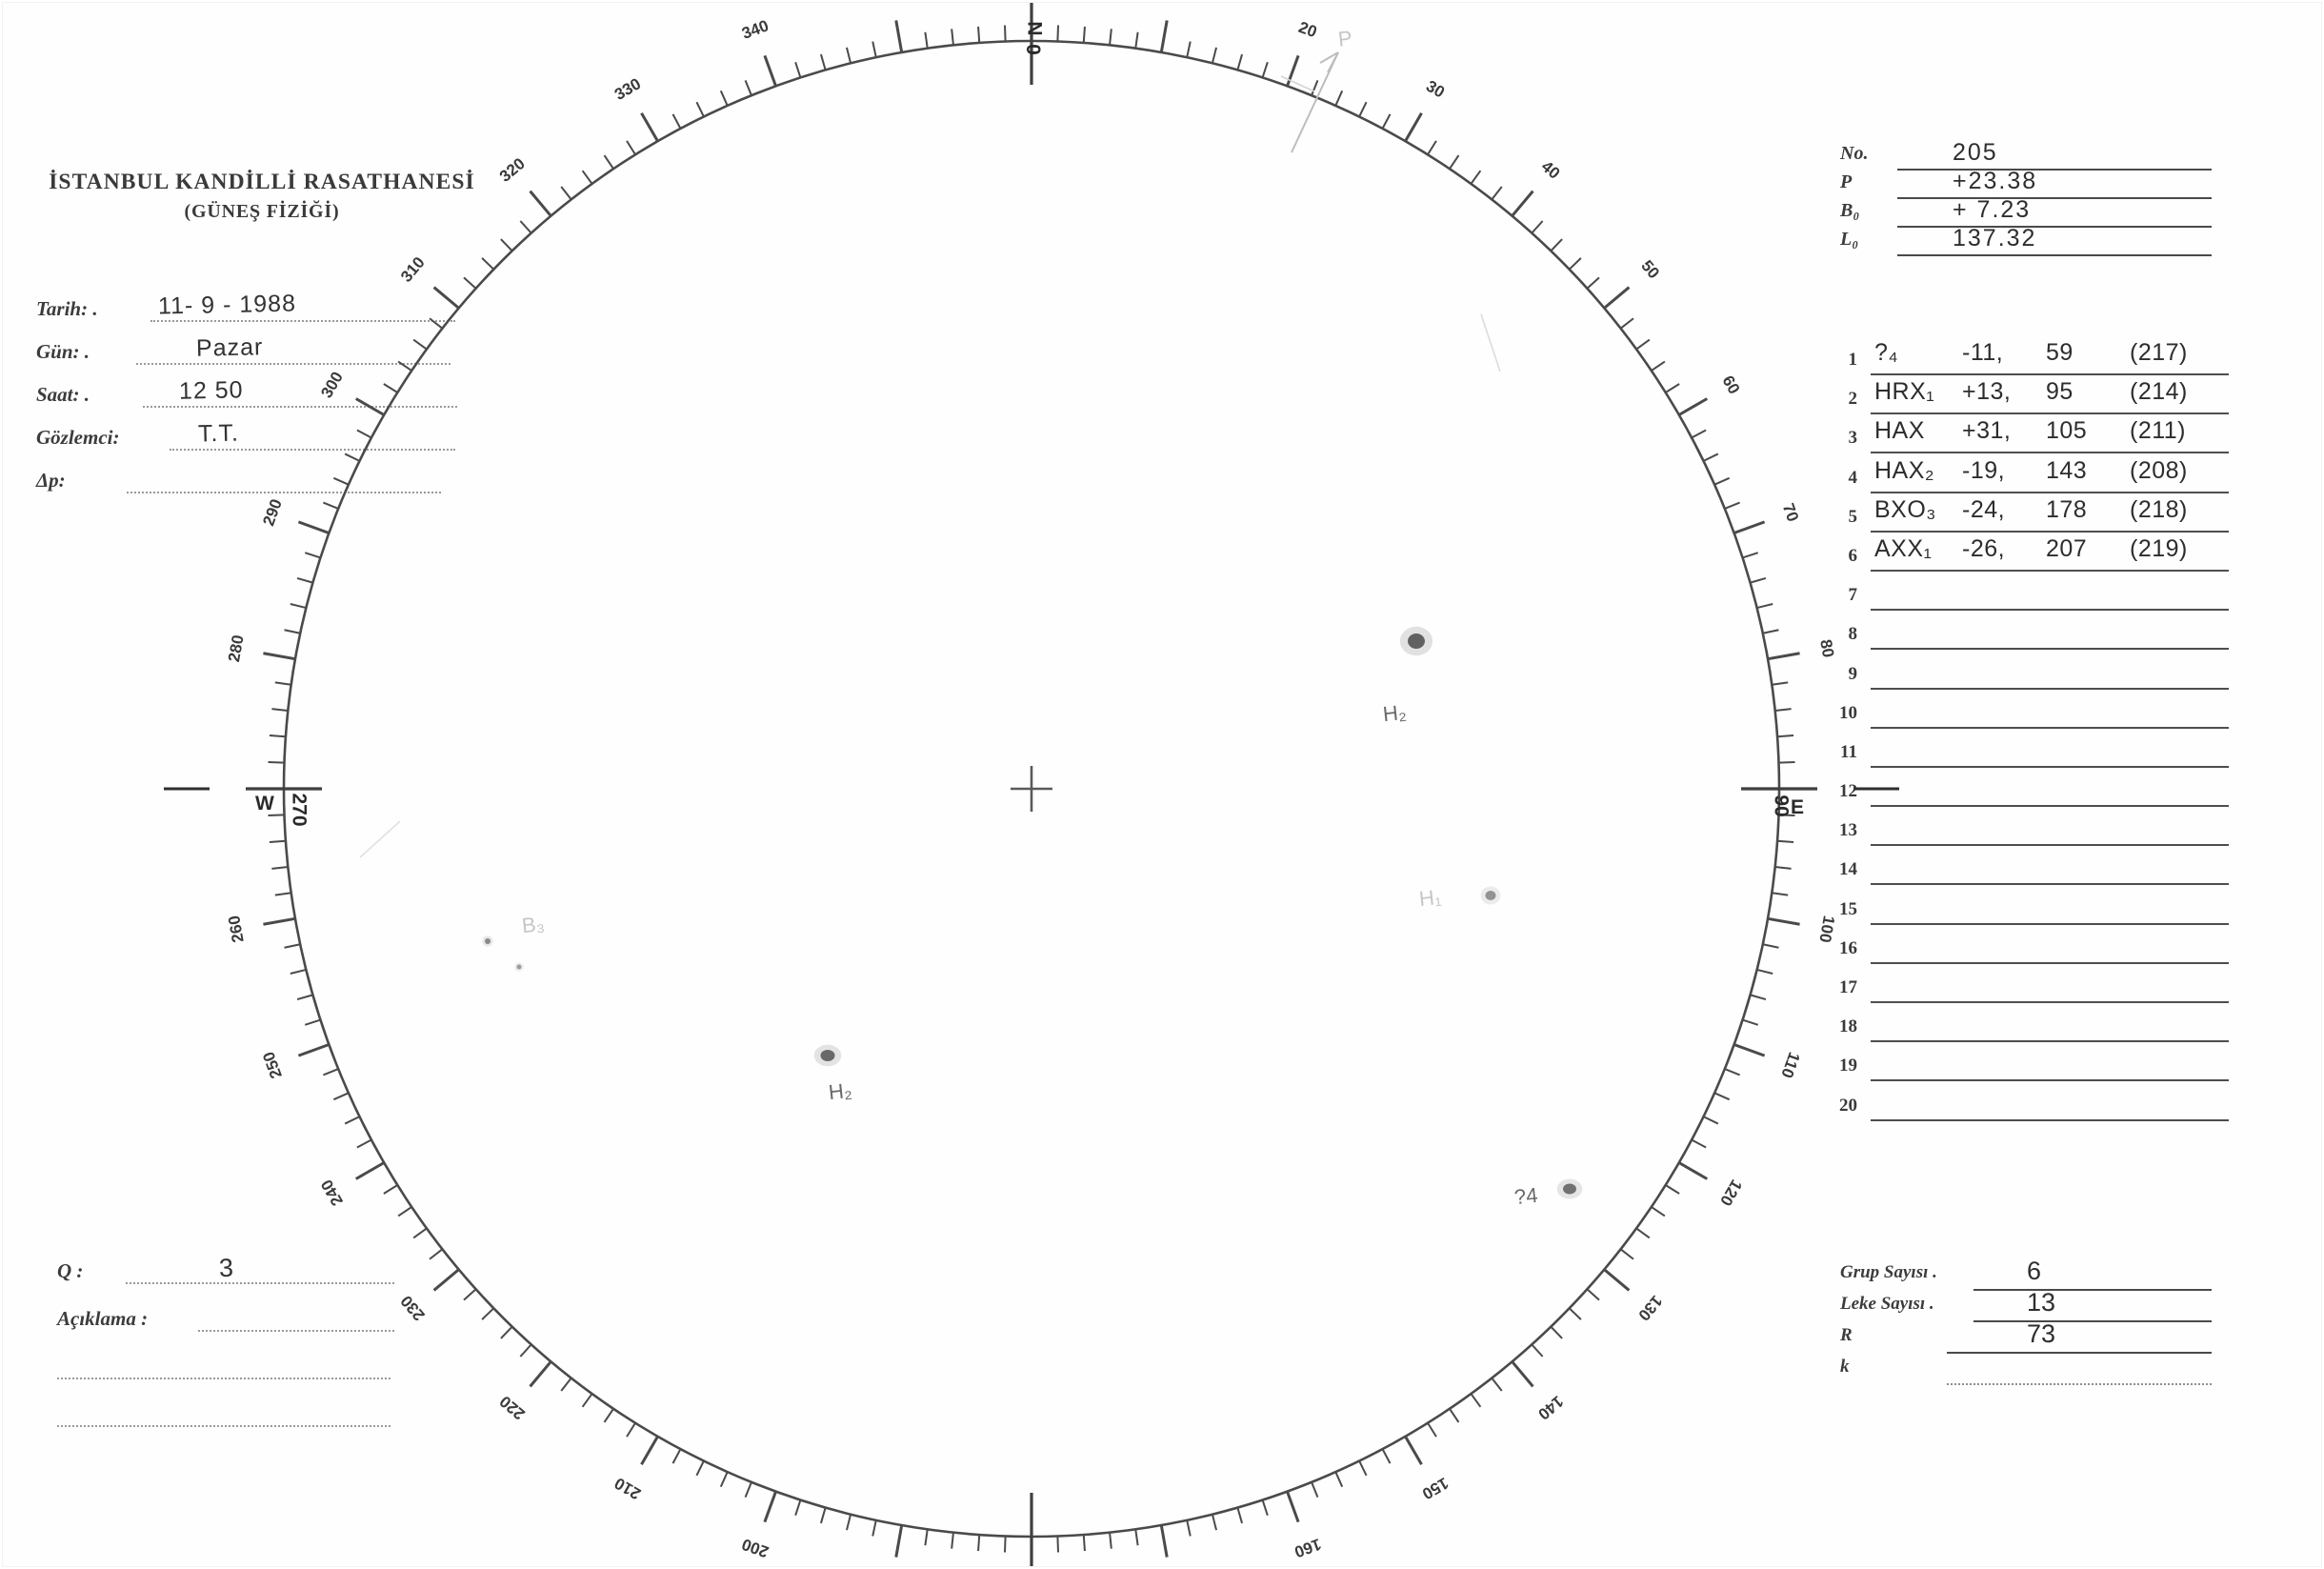  I want to click on sunspot-count-summary: Grup Sayısı . 6 Leke Sayısı . 13 R 73 k, so click(2026, 1322).